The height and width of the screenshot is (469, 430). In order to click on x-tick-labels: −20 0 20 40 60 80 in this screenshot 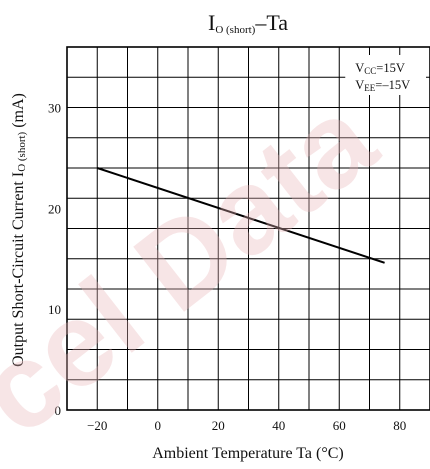, I will do `click(246, 425)`.